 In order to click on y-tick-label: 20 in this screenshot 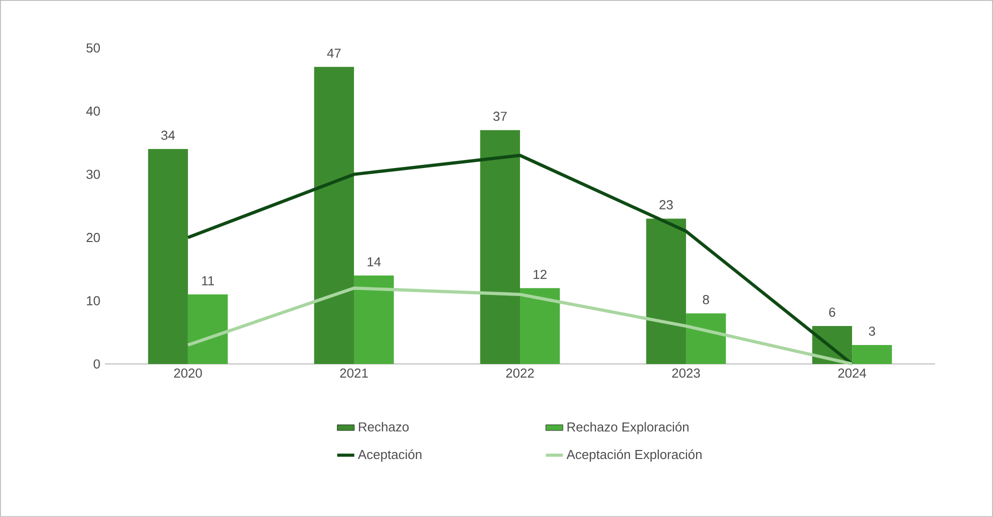, I will do `click(93, 237)`.